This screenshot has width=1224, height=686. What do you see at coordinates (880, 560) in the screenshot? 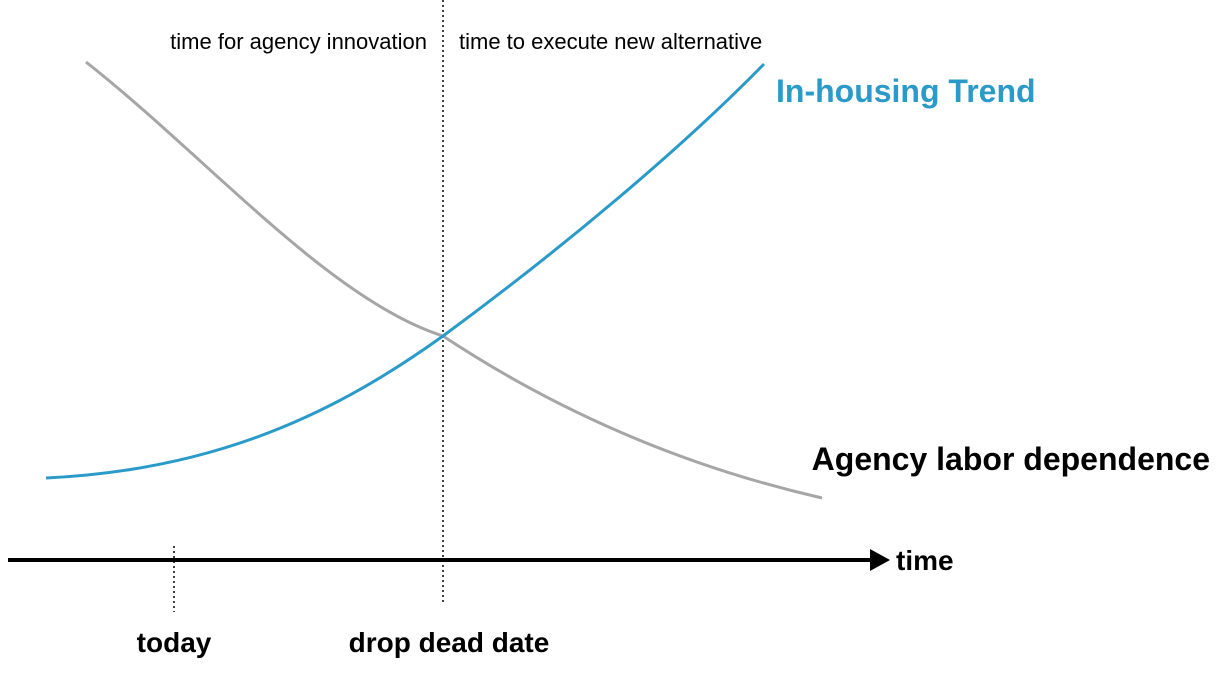
I see `time-axis-arrowhead` at bounding box center [880, 560].